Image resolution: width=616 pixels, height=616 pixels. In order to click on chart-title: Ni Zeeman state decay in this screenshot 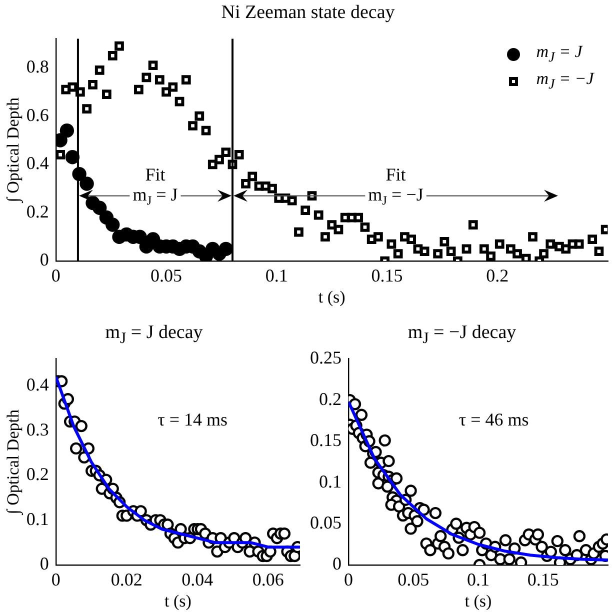, I will do `click(308, 13)`.